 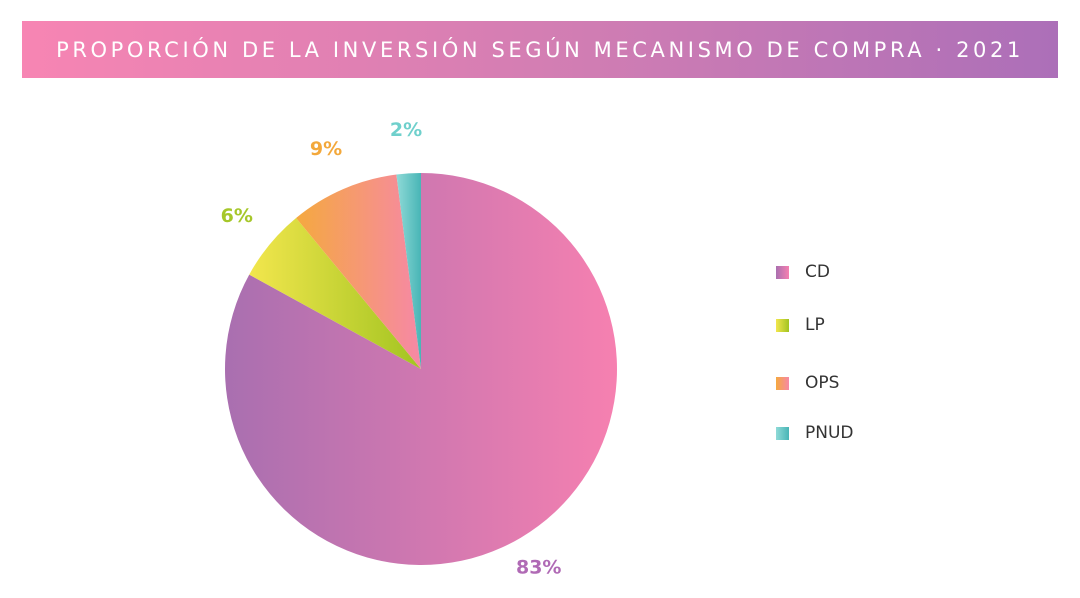 I want to click on pie-slice-lp, so click(x=335, y=293).